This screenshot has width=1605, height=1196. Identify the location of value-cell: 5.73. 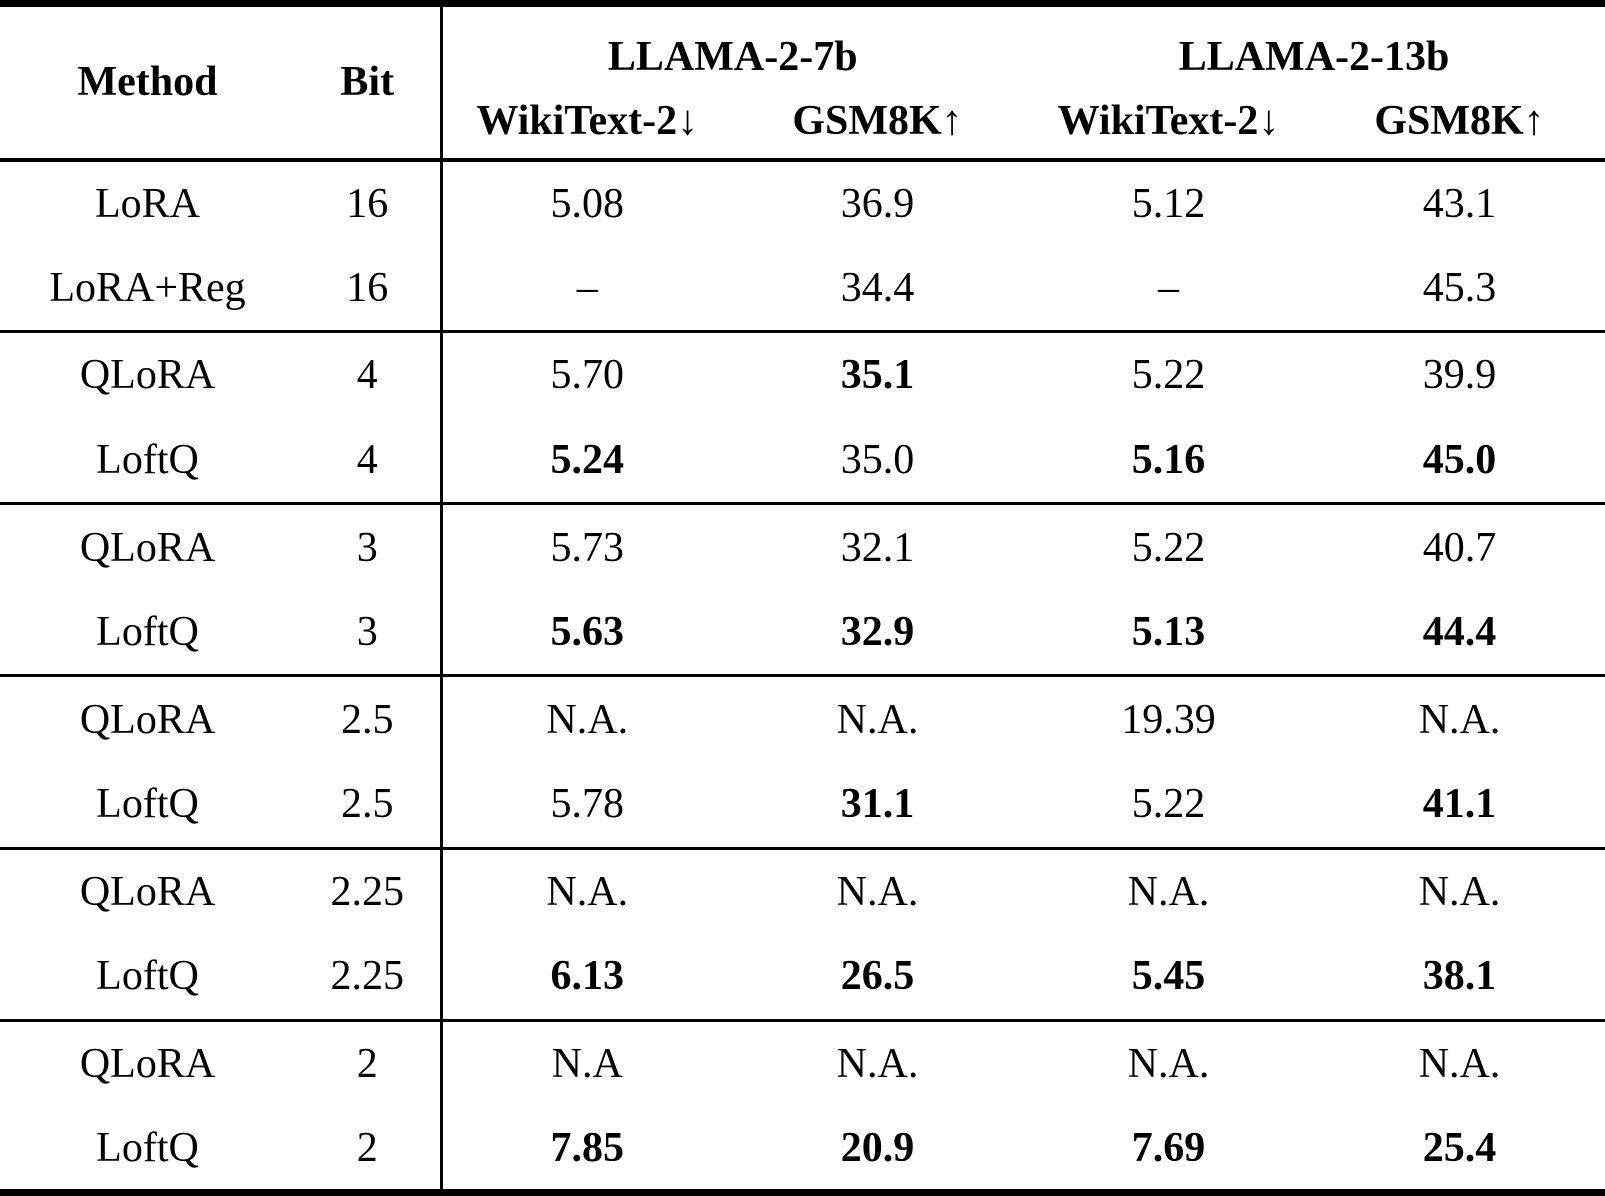
(587, 547).